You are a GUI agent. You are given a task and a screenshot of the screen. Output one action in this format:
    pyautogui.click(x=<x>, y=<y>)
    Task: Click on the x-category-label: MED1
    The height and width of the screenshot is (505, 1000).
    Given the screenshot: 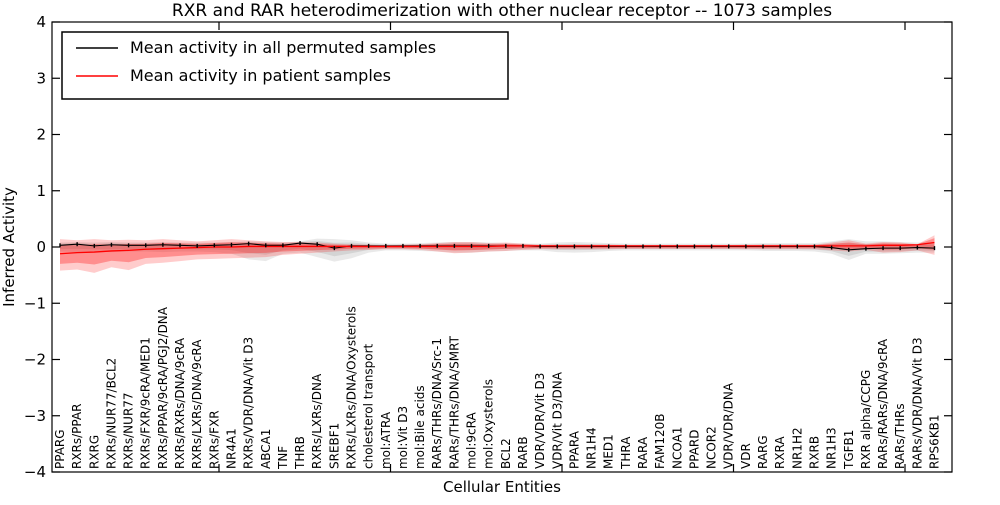 What is the action you would take?
    pyautogui.click(x=609, y=451)
    